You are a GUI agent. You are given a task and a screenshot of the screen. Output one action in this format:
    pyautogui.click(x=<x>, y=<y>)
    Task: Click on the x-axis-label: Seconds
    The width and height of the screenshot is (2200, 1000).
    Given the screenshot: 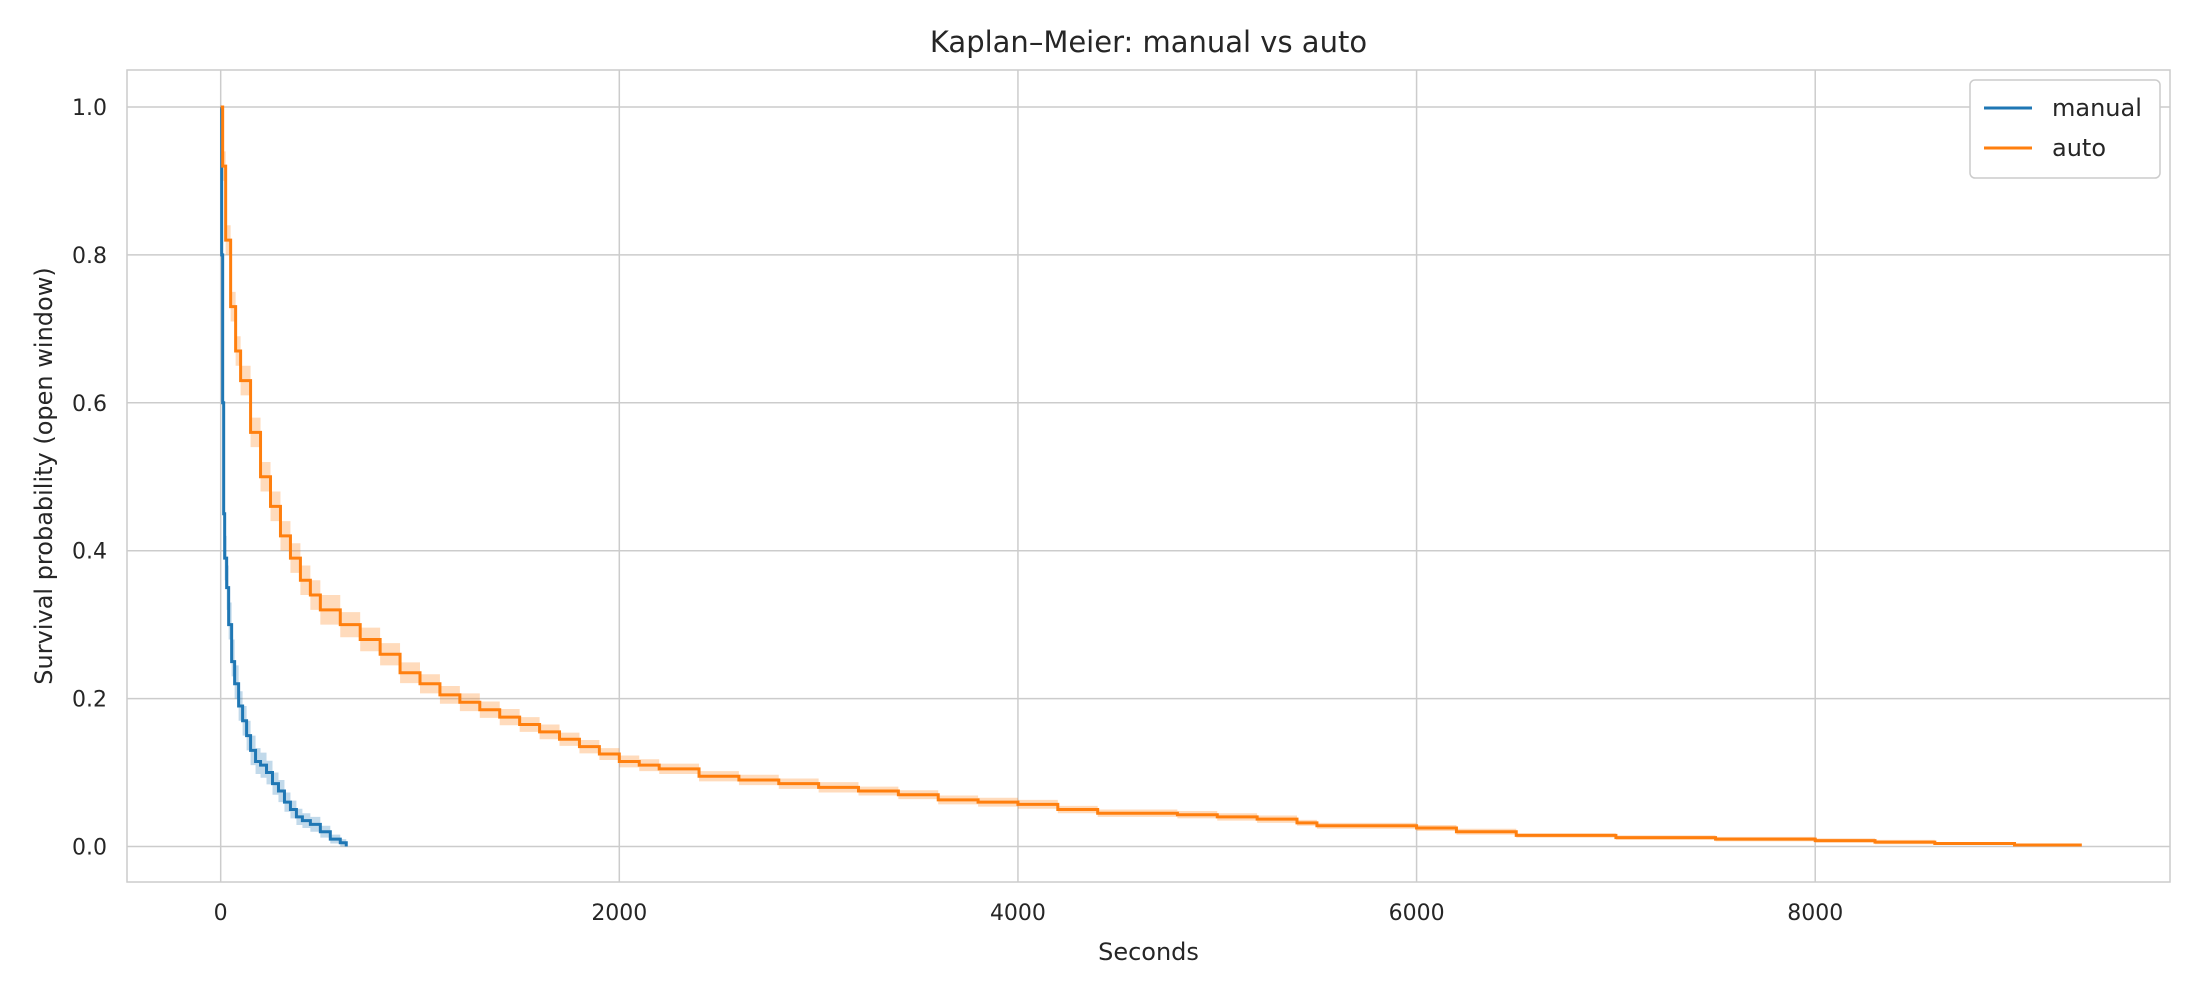 What is the action you would take?
    pyautogui.click(x=1148, y=952)
    